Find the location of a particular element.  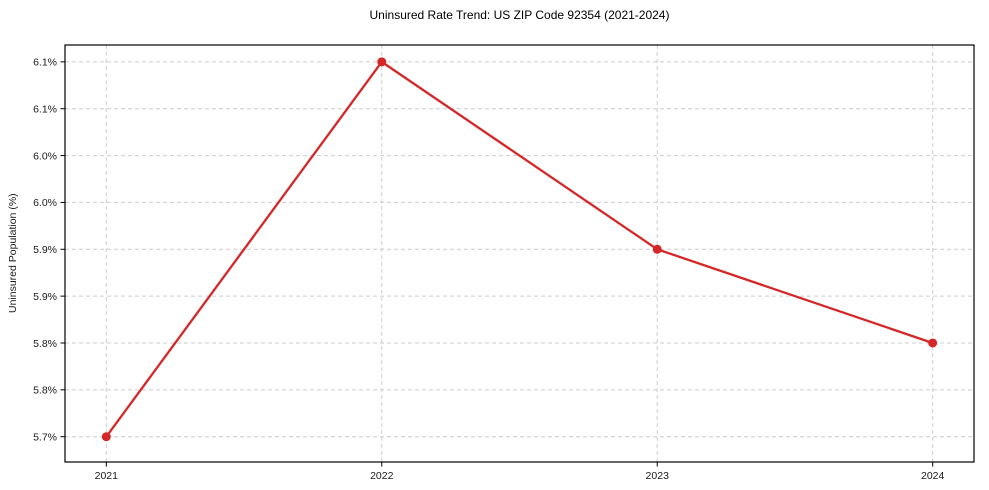

data-point-2022 is located at coordinates (382, 62).